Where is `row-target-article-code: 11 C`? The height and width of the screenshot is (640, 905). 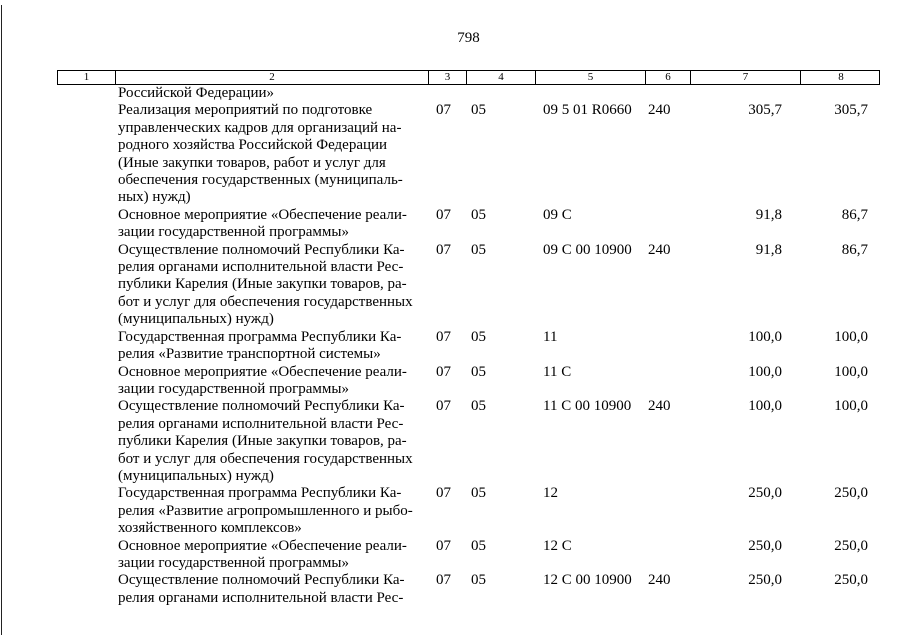
row-target-article-code: 11 C is located at coordinates (557, 371).